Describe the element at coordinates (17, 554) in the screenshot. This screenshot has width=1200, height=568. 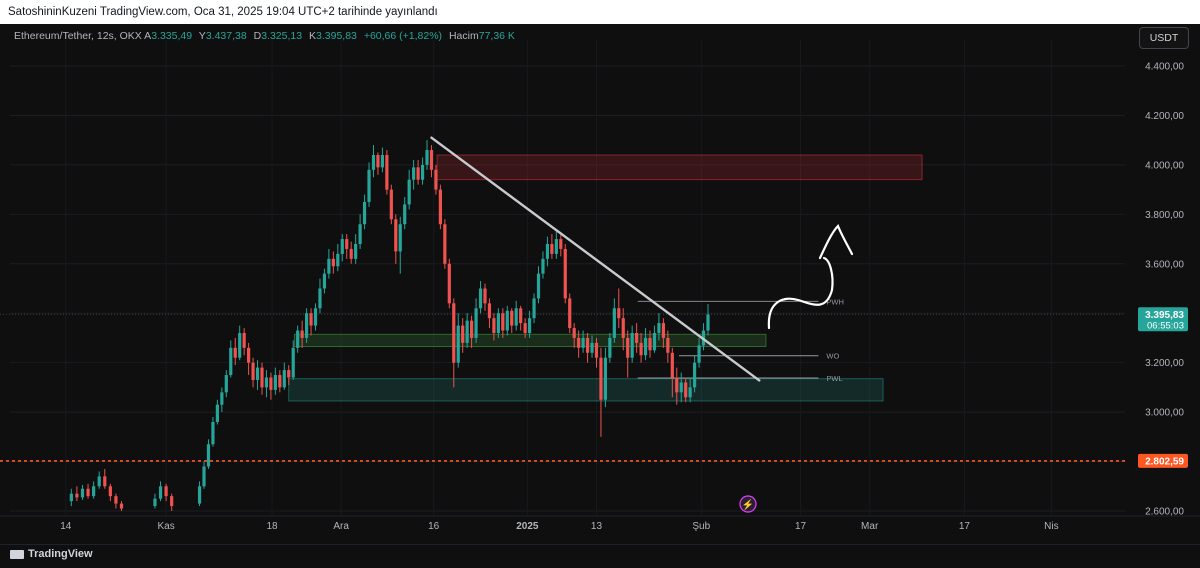
I see `tradingview-logo-icon` at that location.